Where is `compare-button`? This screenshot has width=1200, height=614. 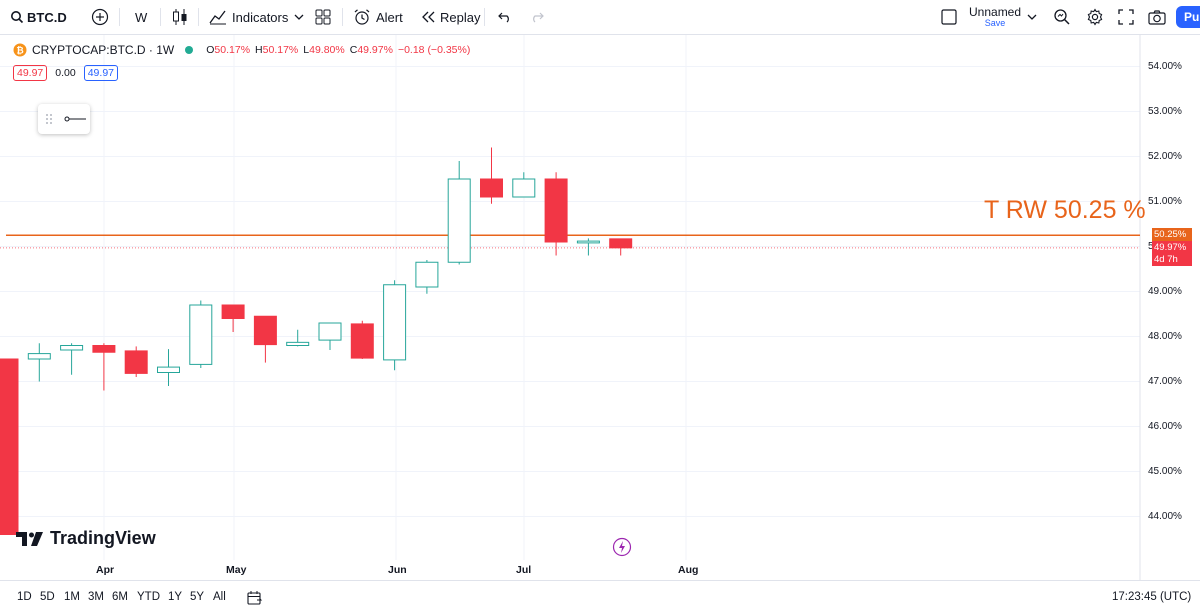 compare-button is located at coordinates (100, 17).